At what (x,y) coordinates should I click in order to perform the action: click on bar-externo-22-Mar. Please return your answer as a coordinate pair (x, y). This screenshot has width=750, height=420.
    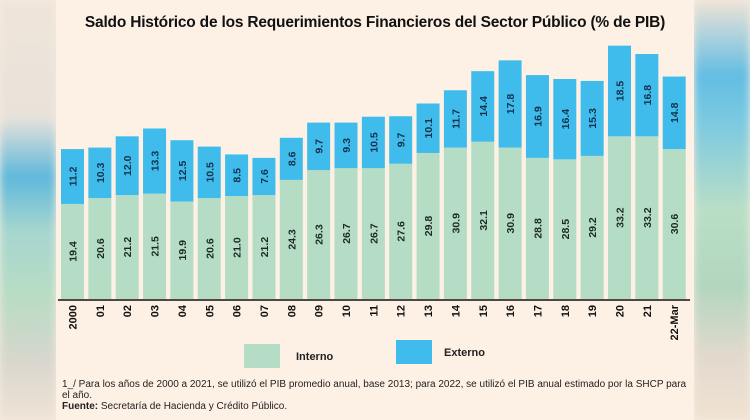
    Looking at the image, I should click on (674, 113).